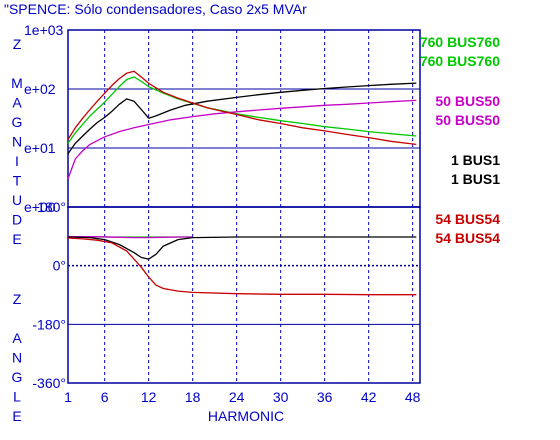  I want to click on x-tick-label: 12, so click(149, 397).